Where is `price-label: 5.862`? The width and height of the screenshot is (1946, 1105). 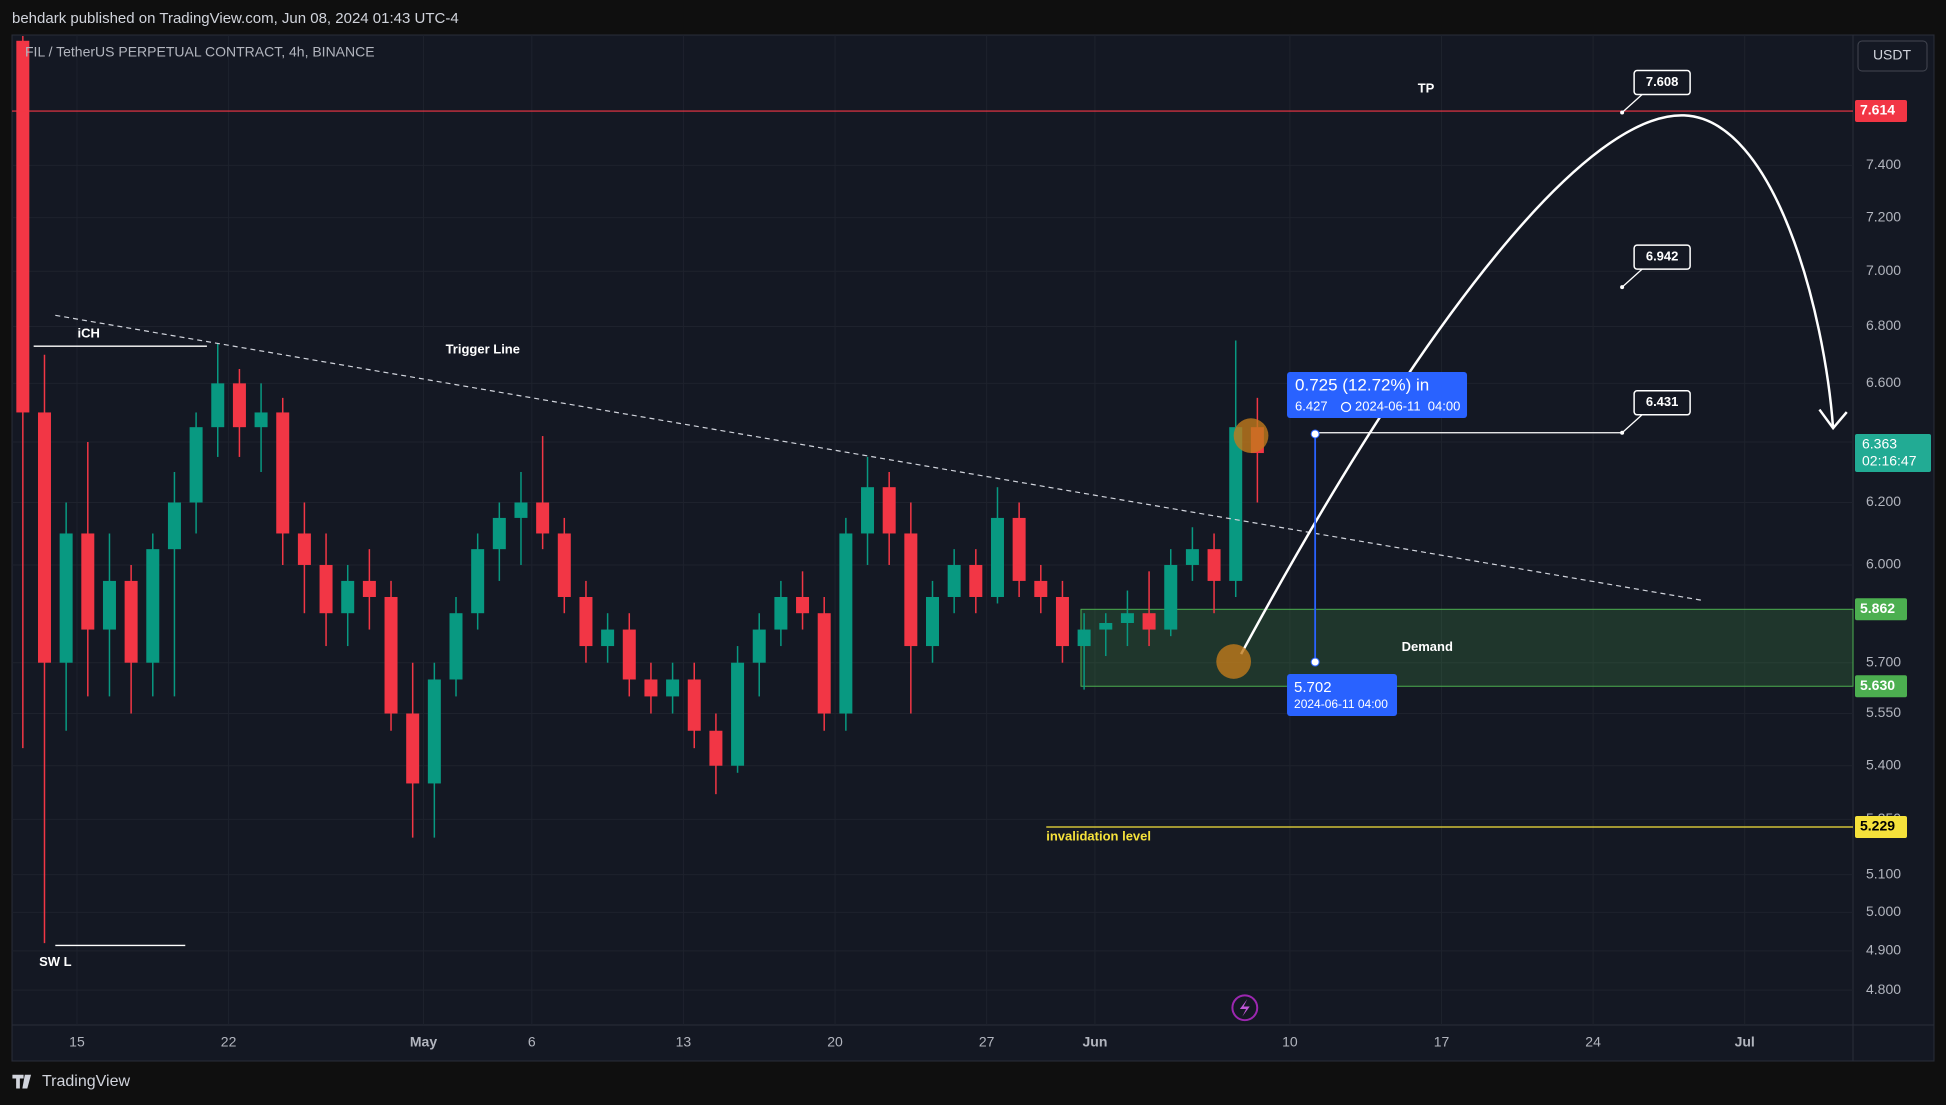
price-label: 5.862 is located at coordinates (1877, 608).